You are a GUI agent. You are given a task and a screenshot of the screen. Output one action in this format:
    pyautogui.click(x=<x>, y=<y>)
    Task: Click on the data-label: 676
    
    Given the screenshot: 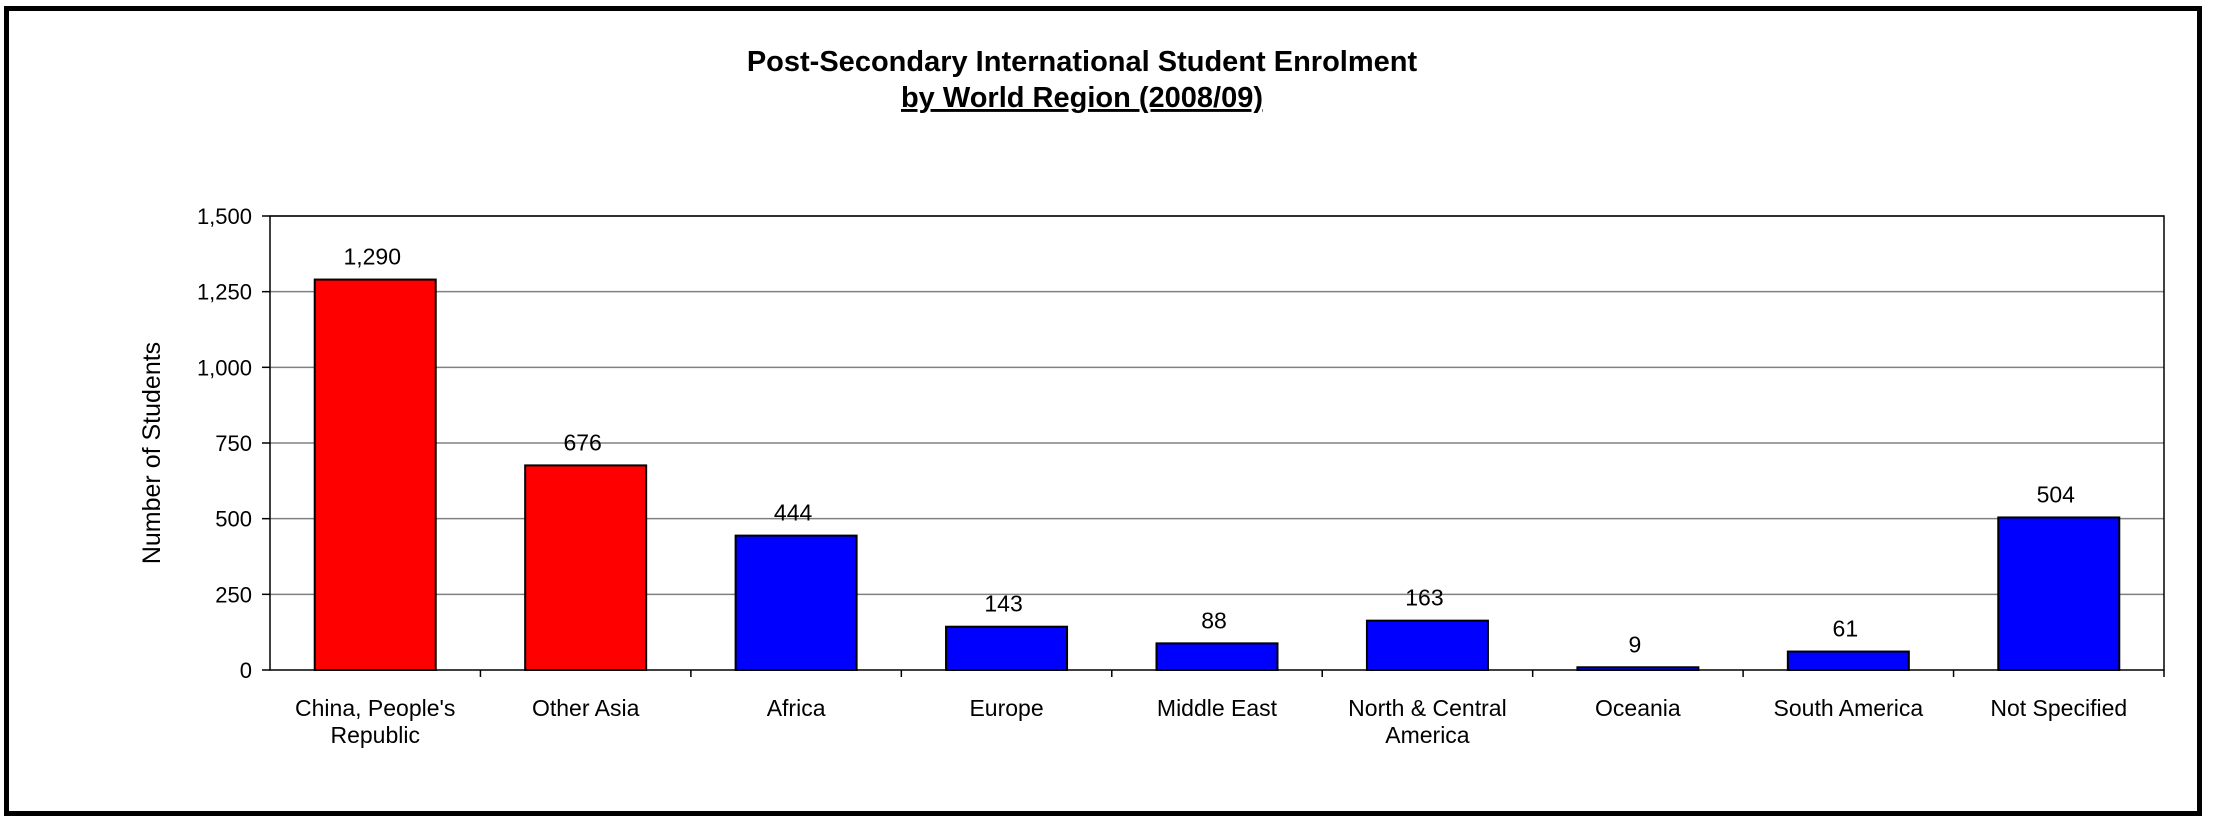 What is the action you would take?
    pyautogui.click(x=582, y=442)
    